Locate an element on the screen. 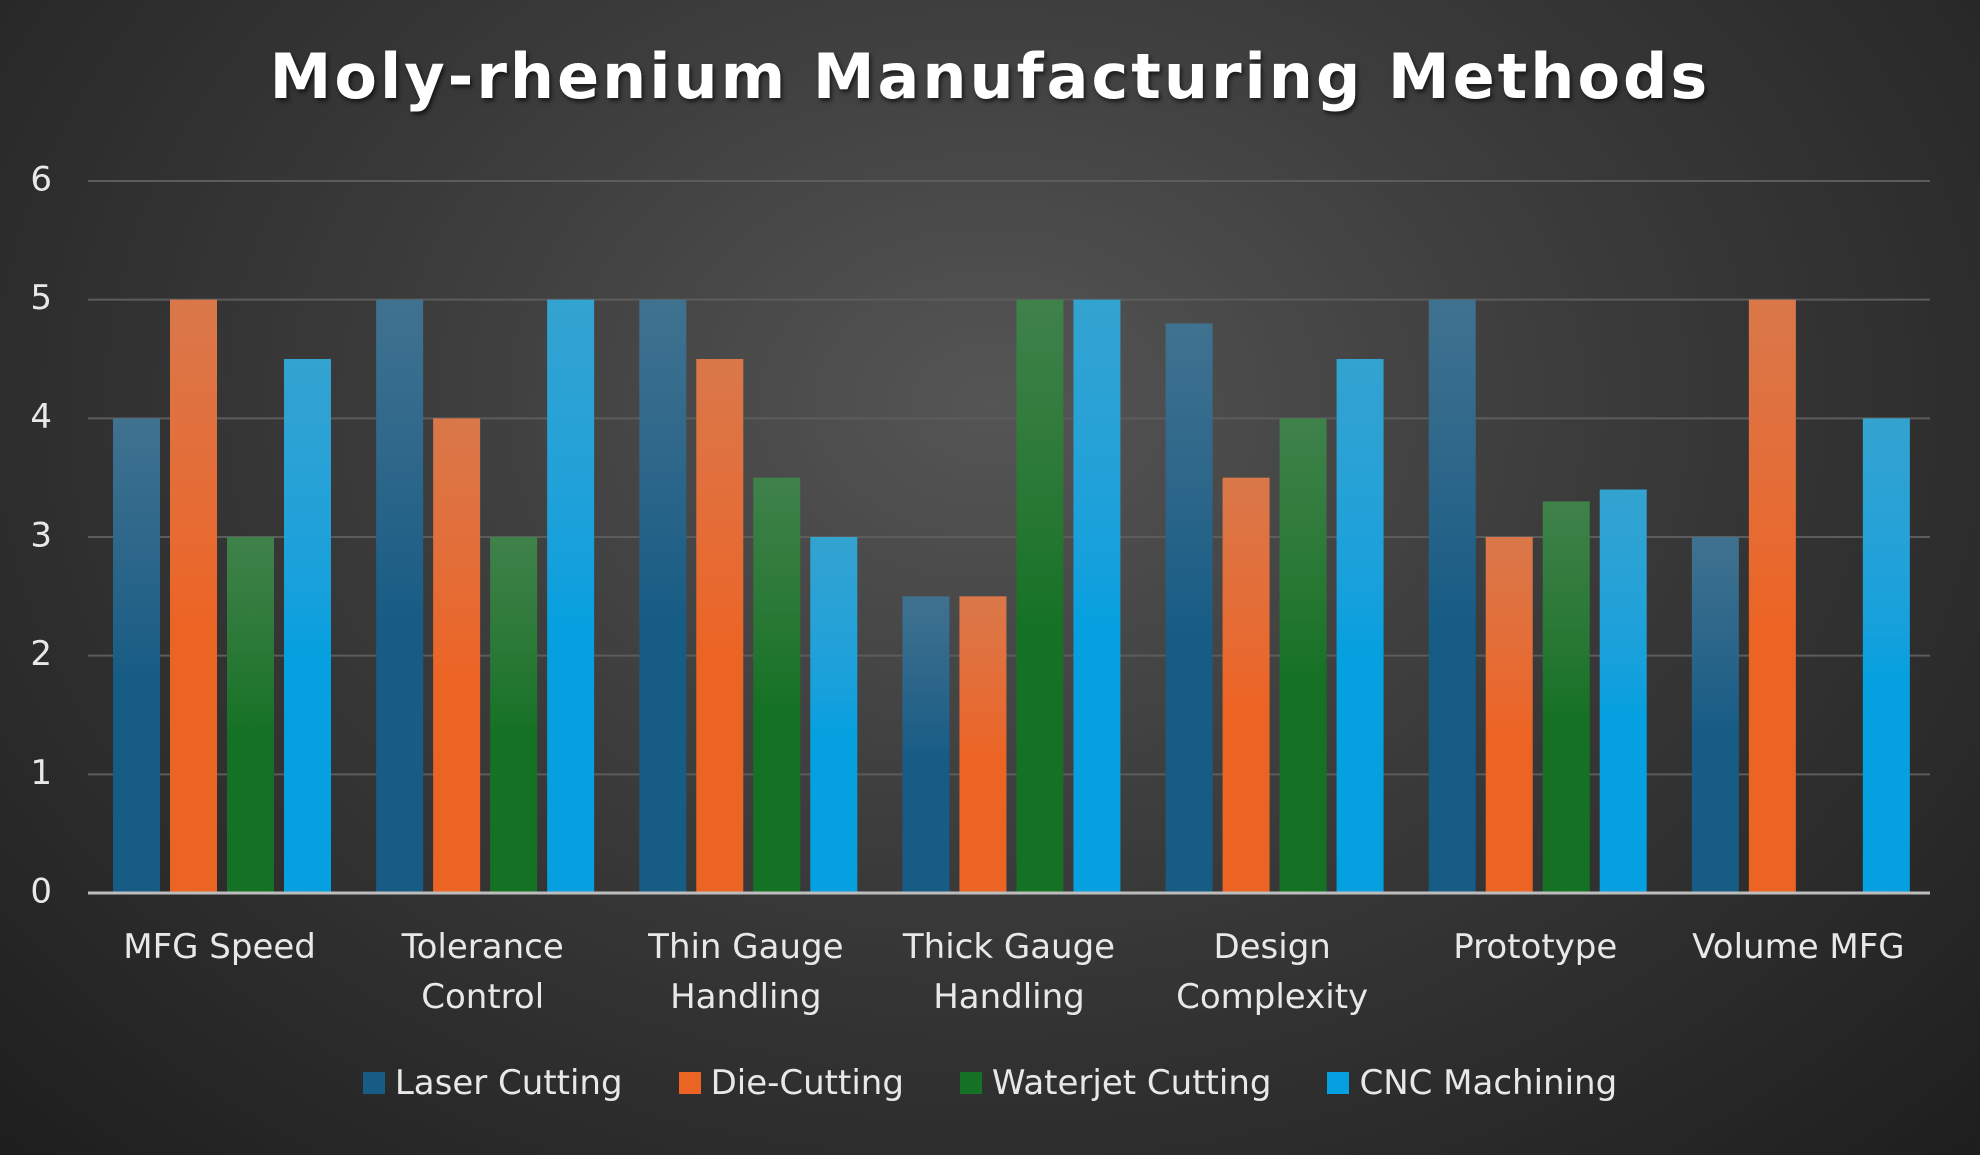 The height and width of the screenshot is (1155, 1980). y-tick-label: 6 is located at coordinates (41, 180).